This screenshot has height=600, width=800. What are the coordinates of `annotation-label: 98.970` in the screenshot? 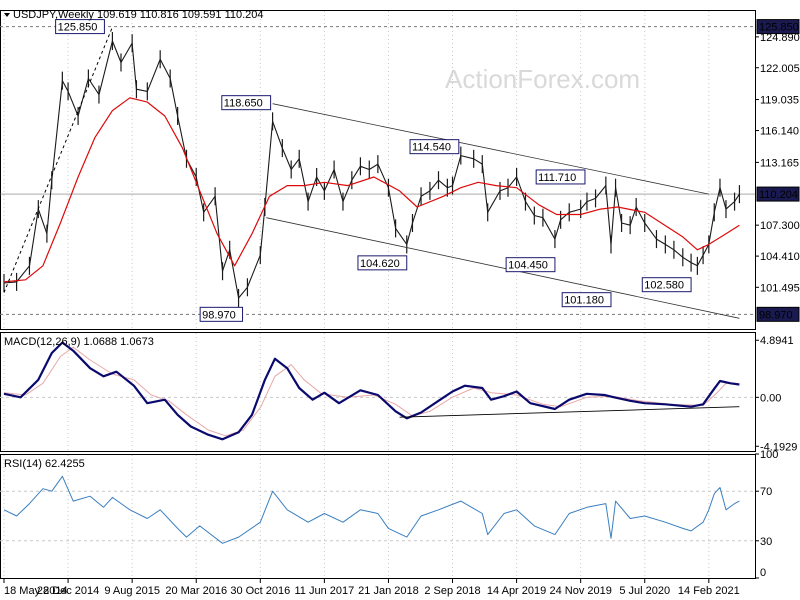 It's located at (219, 315).